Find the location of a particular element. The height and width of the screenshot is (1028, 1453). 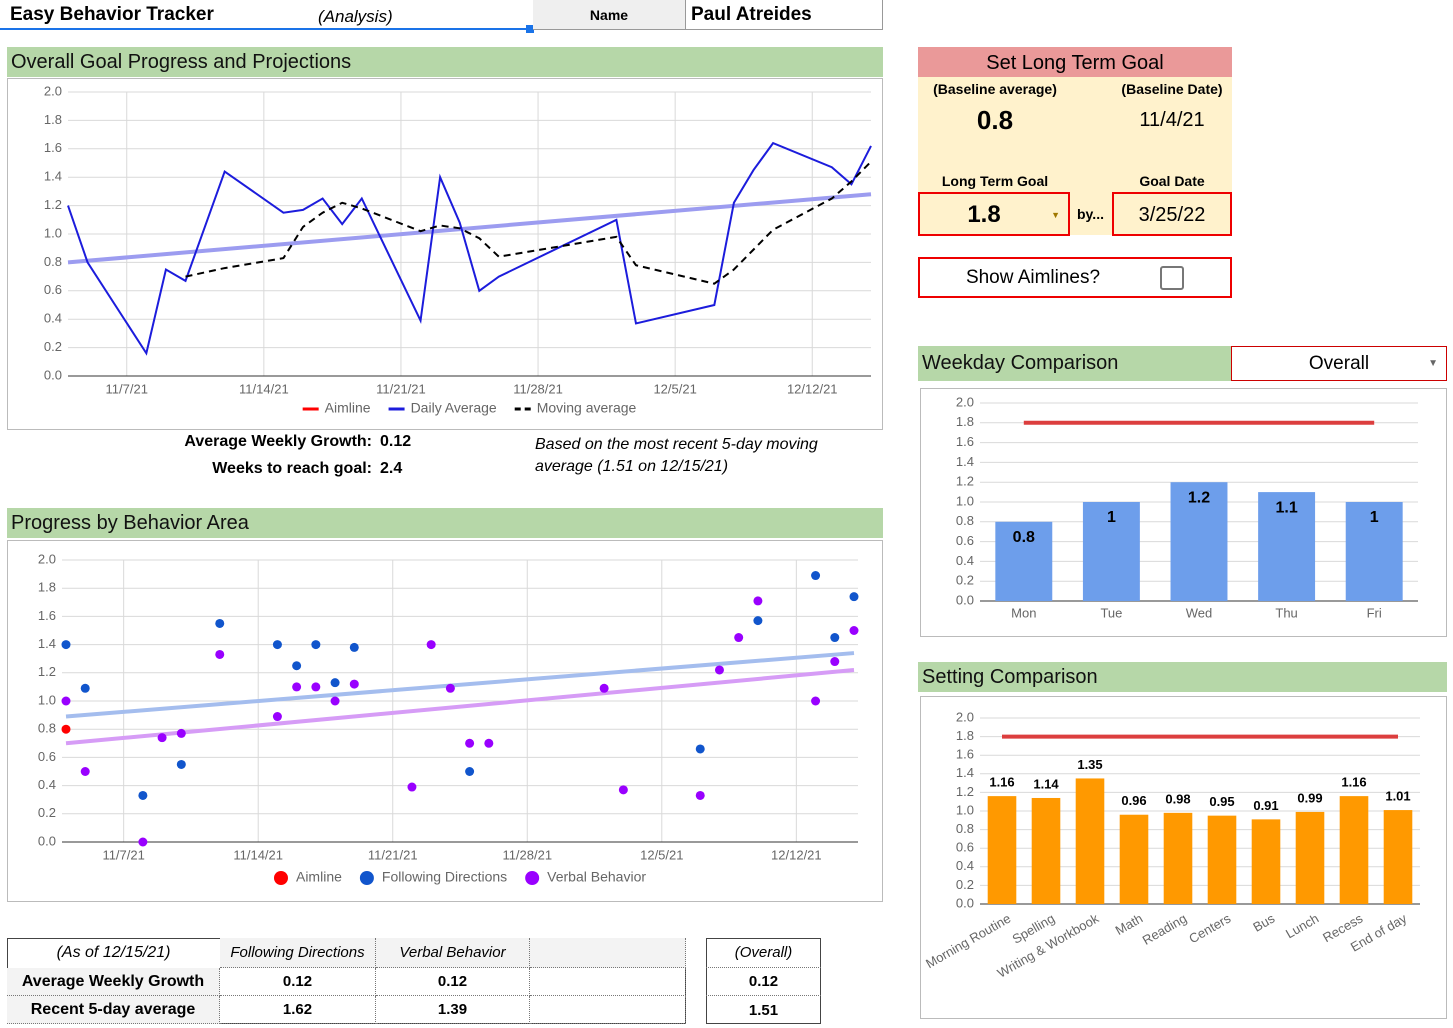

value-label: 1.35 is located at coordinates (1089, 764).